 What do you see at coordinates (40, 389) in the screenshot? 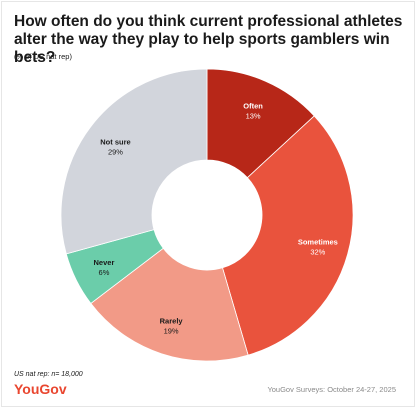
I see `brand-logo: YouGov` at bounding box center [40, 389].